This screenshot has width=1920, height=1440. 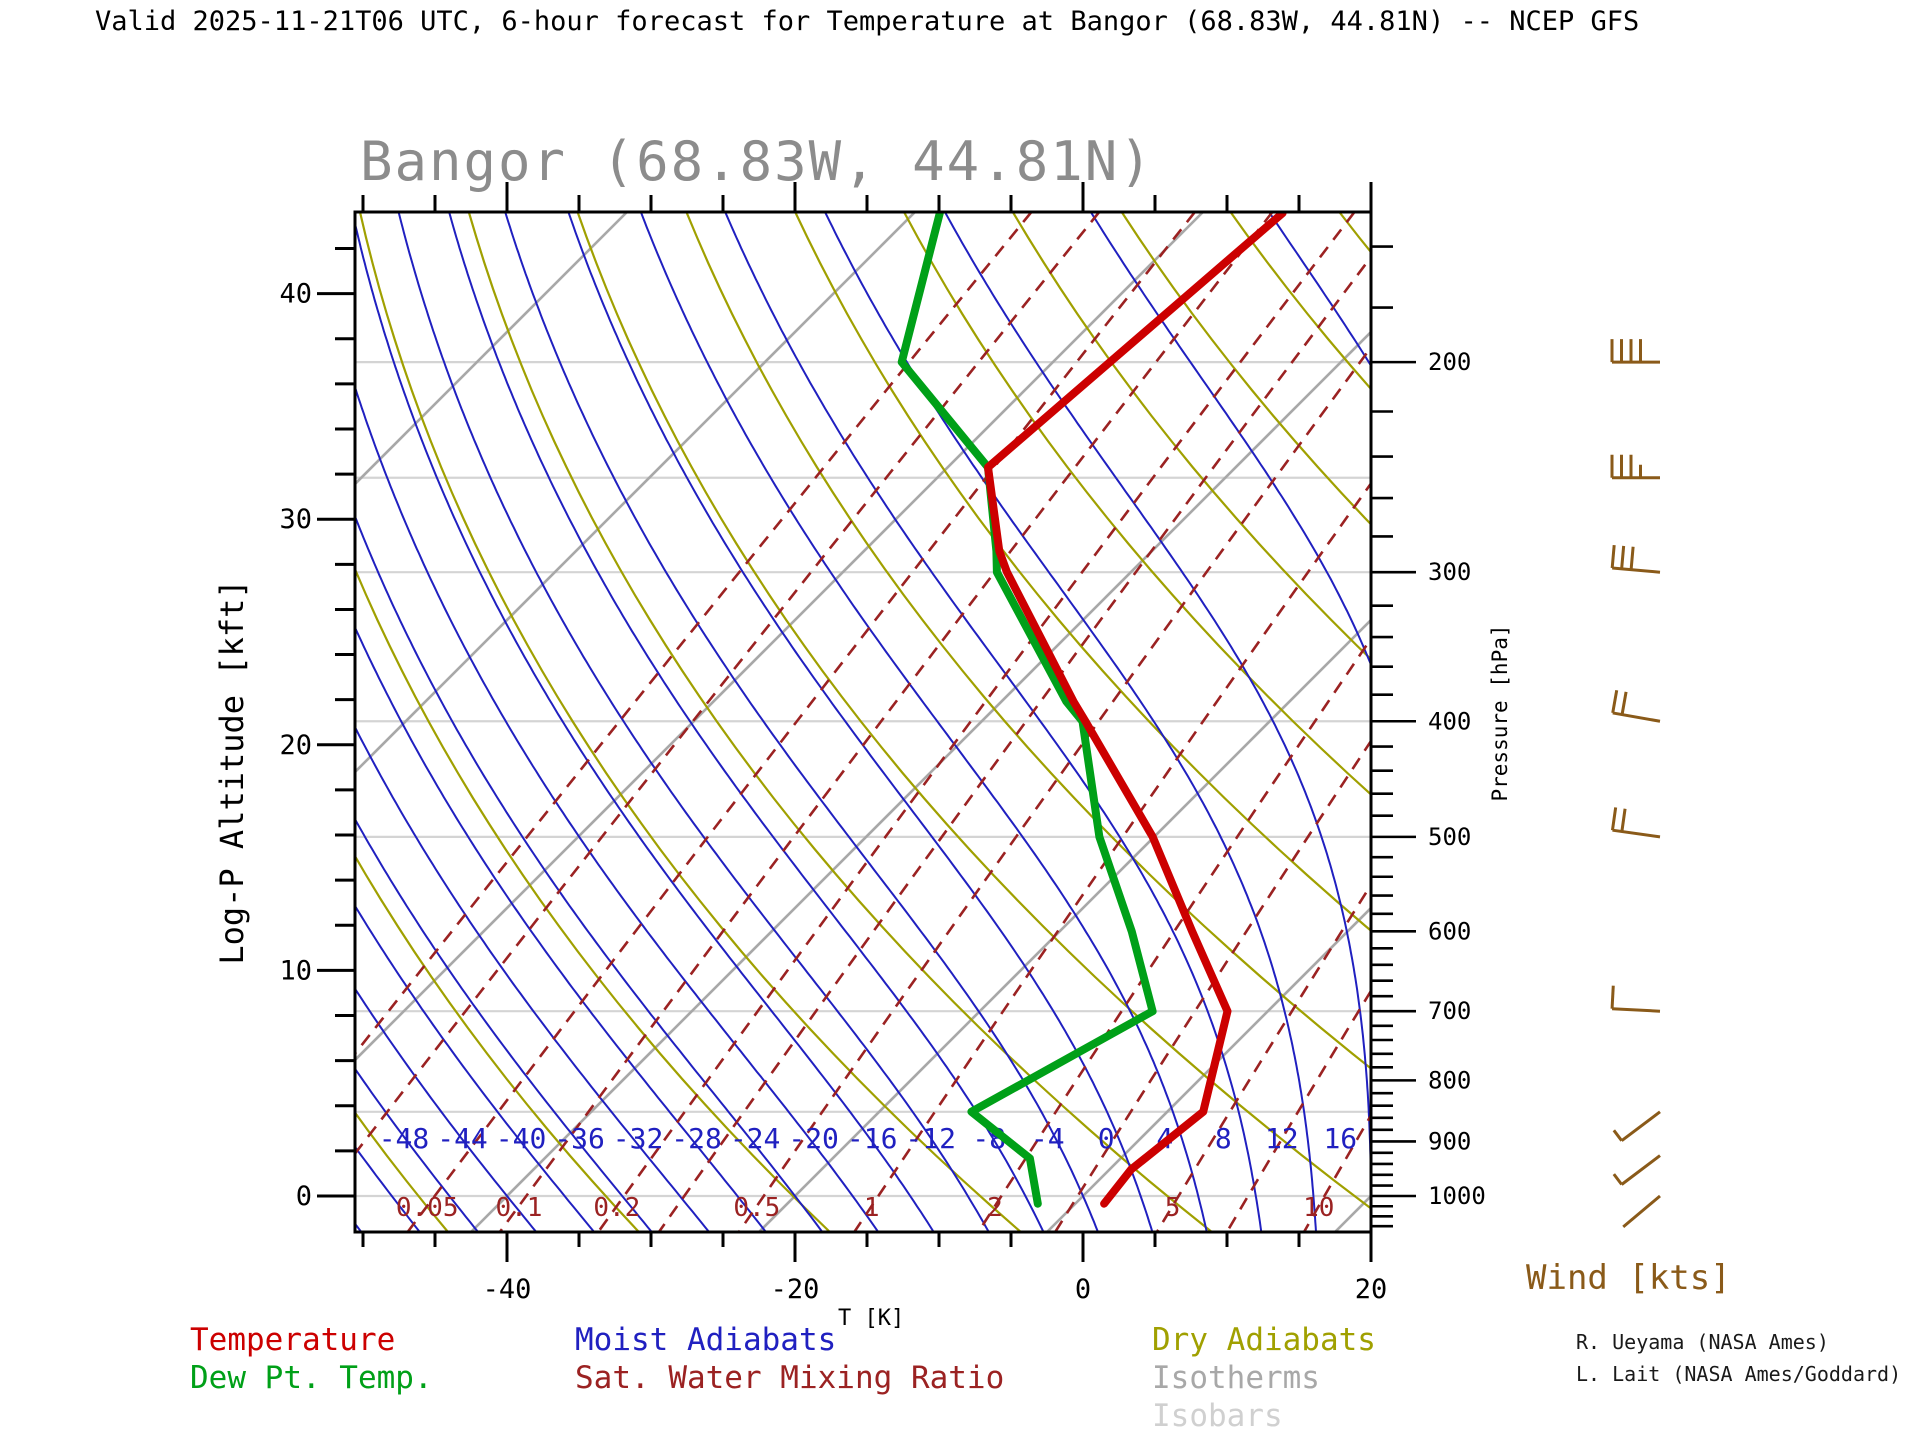 What do you see at coordinates (1449, 1080) in the screenshot?
I see `svg-text: 800` at bounding box center [1449, 1080].